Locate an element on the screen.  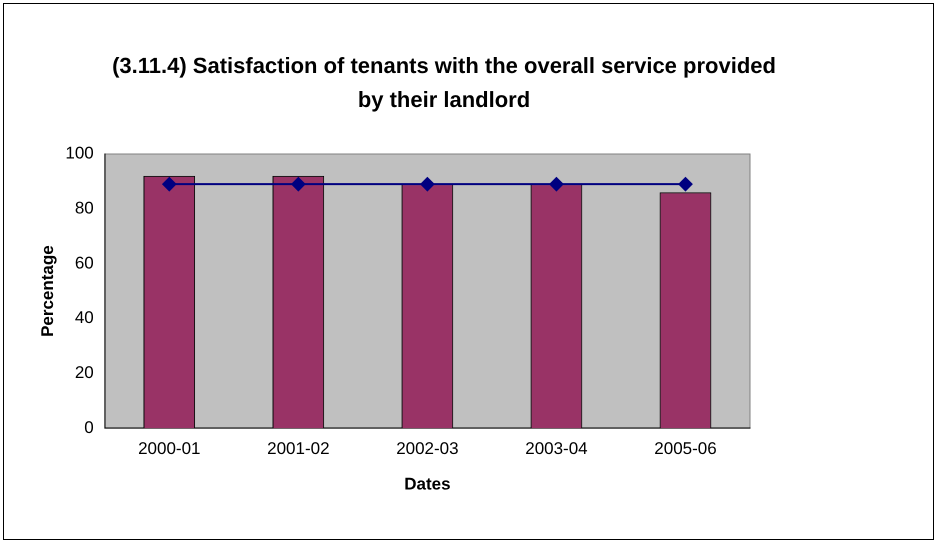
y-tick-label: 0 is located at coordinates (89, 427).